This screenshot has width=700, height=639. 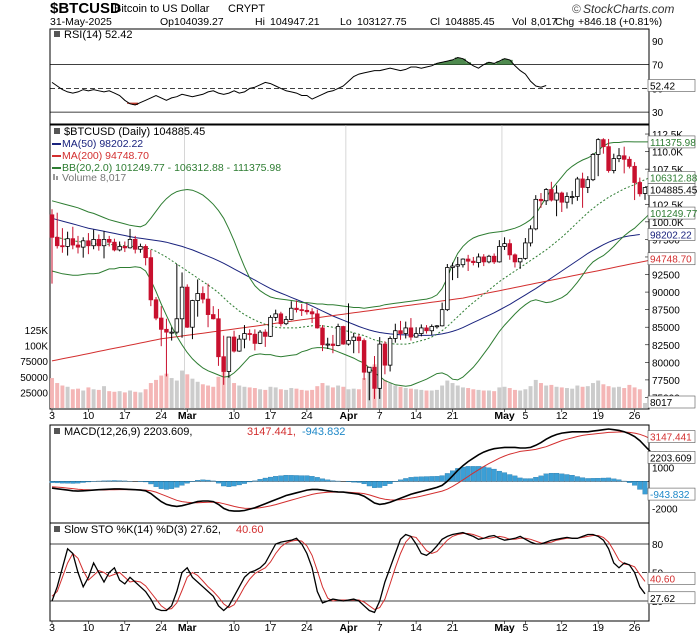 I want to click on x-tick-label: Mar, so click(x=187, y=628).